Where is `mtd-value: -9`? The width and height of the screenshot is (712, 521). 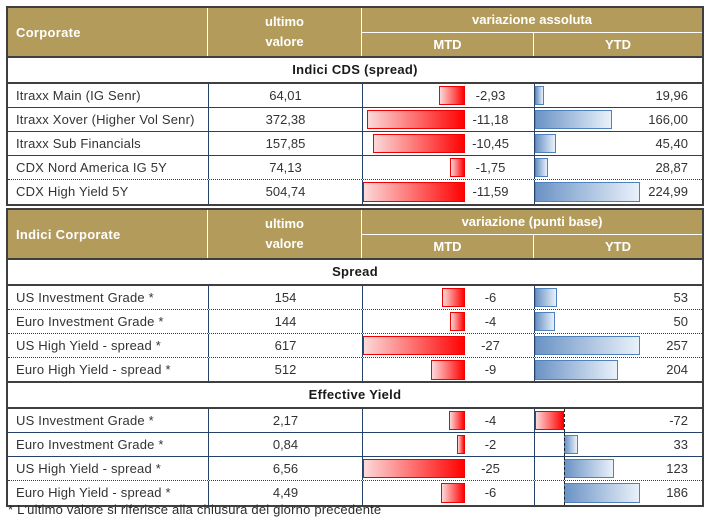 mtd-value: -9 is located at coordinates (490, 369).